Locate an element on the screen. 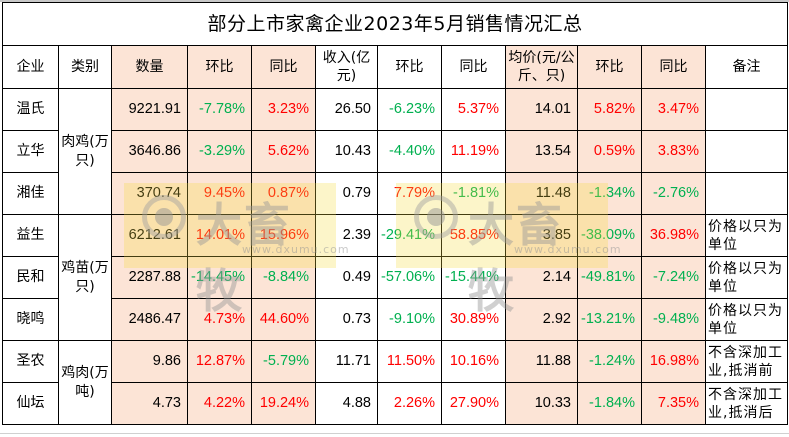 The width and height of the screenshot is (789, 437). cell-quantity: 370.74 is located at coordinates (149, 193).